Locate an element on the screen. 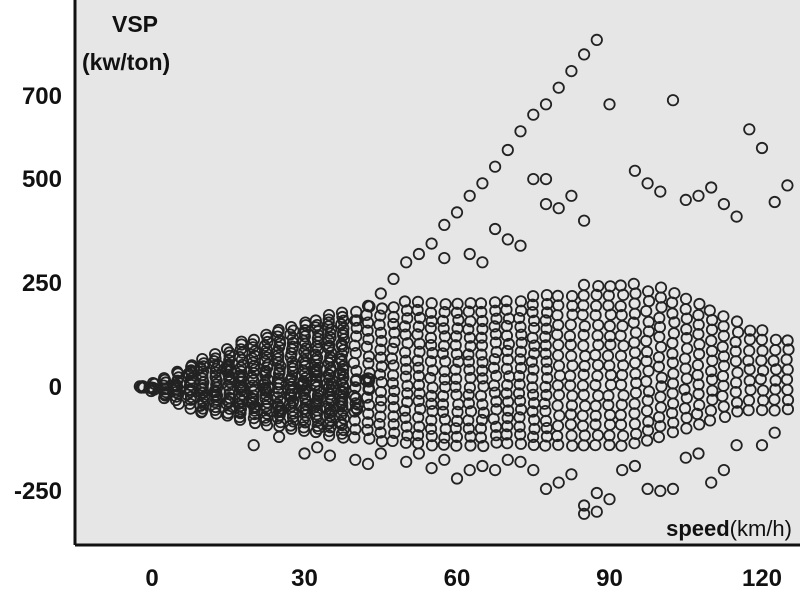  x-axis-label-unit: (km/h) is located at coordinates (761, 528).